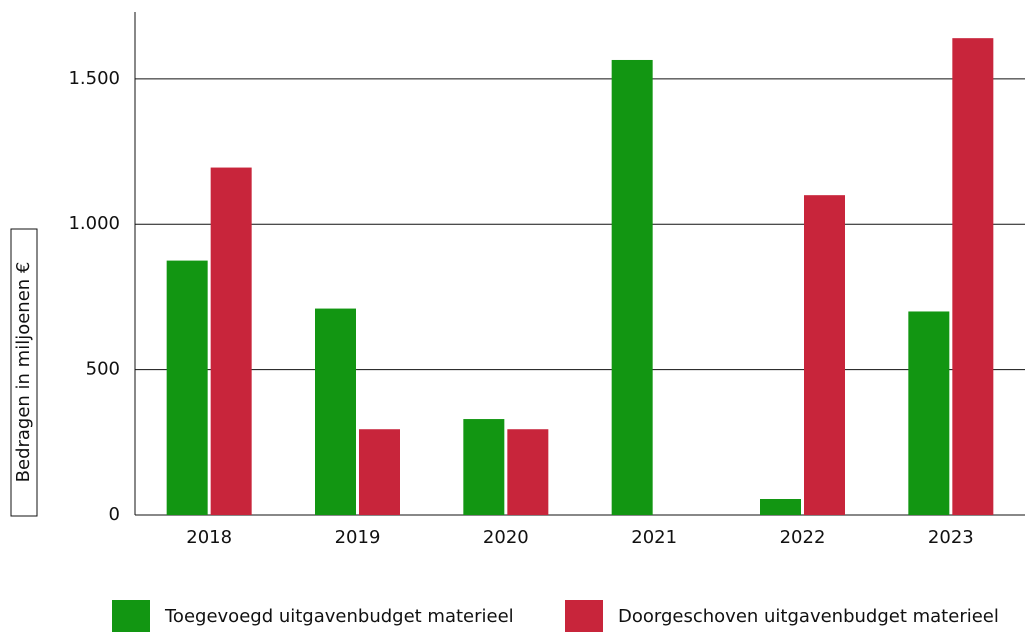 The image size is (1025, 632). Describe the element at coordinates (506, 537) in the screenshot. I see `x-tick-label: 2020` at that location.